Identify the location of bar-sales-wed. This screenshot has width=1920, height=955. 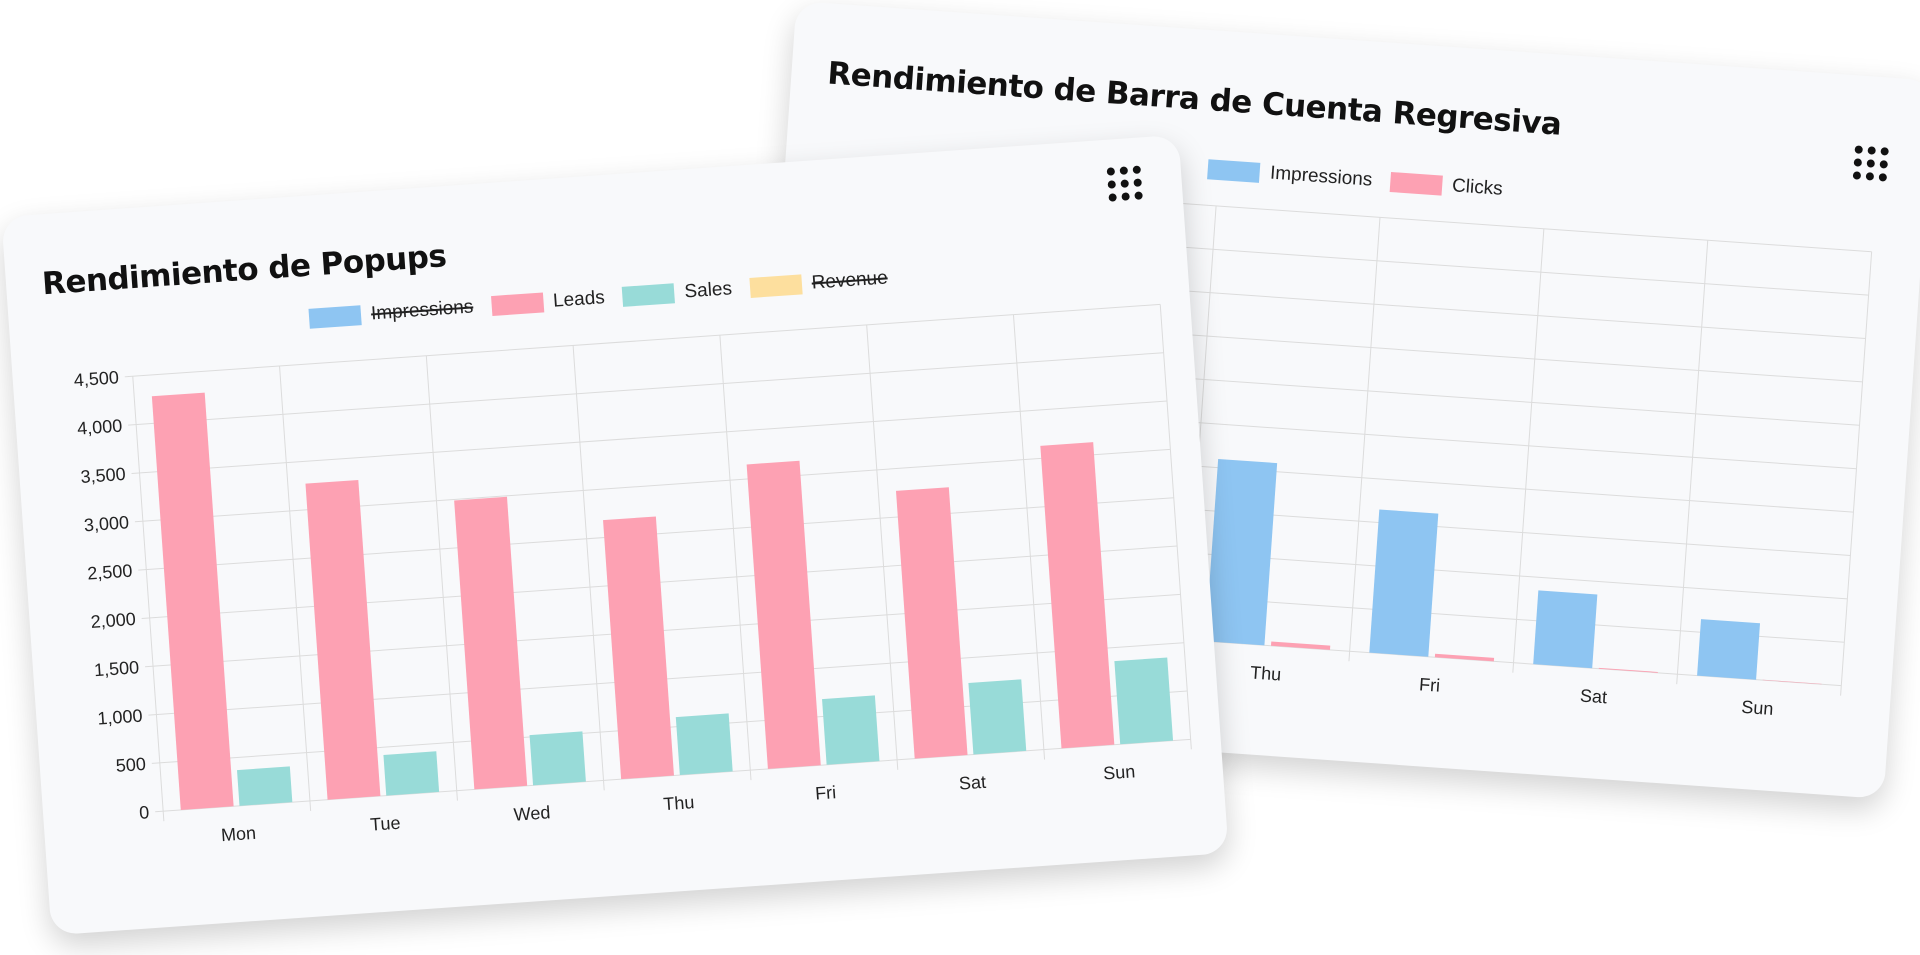
(557, 758).